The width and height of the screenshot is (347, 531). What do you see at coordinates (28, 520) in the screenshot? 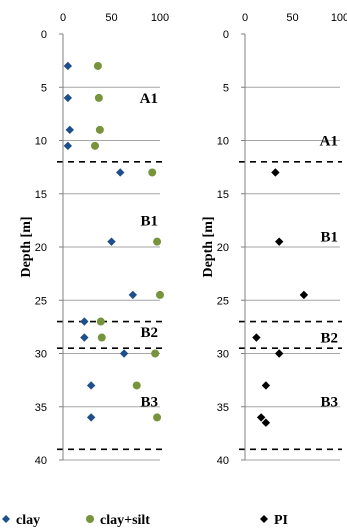
I see `legend-label-clay: clay` at bounding box center [28, 520].